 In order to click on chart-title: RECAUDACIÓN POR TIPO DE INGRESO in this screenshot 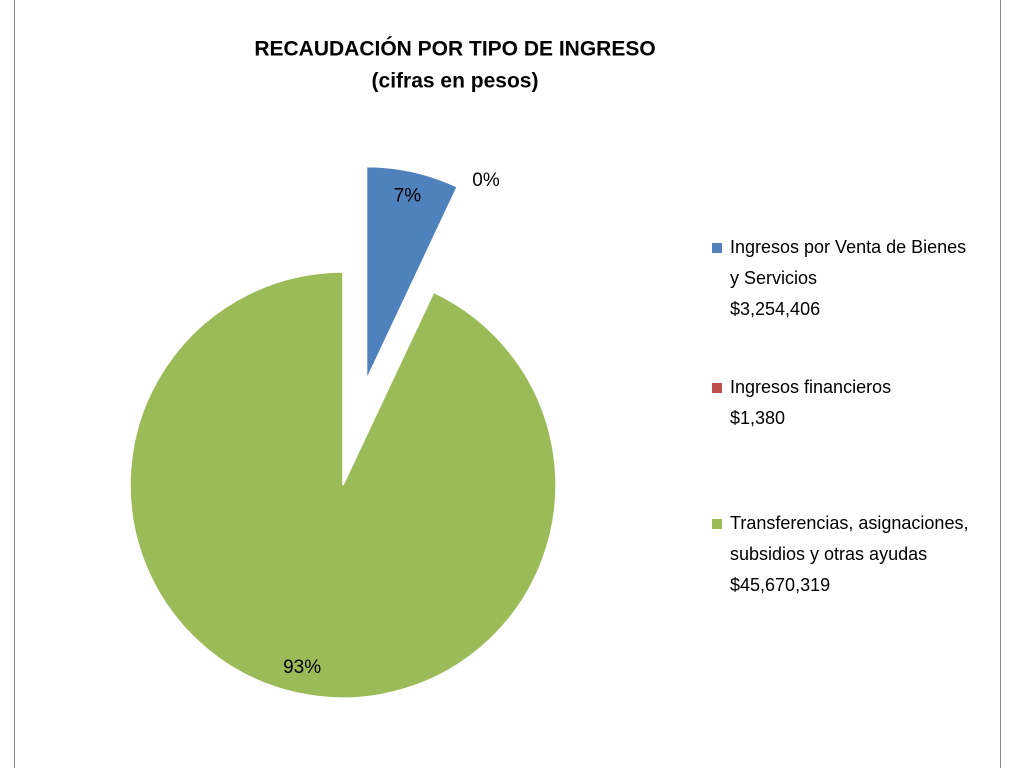, I will do `click(454, 49)`.